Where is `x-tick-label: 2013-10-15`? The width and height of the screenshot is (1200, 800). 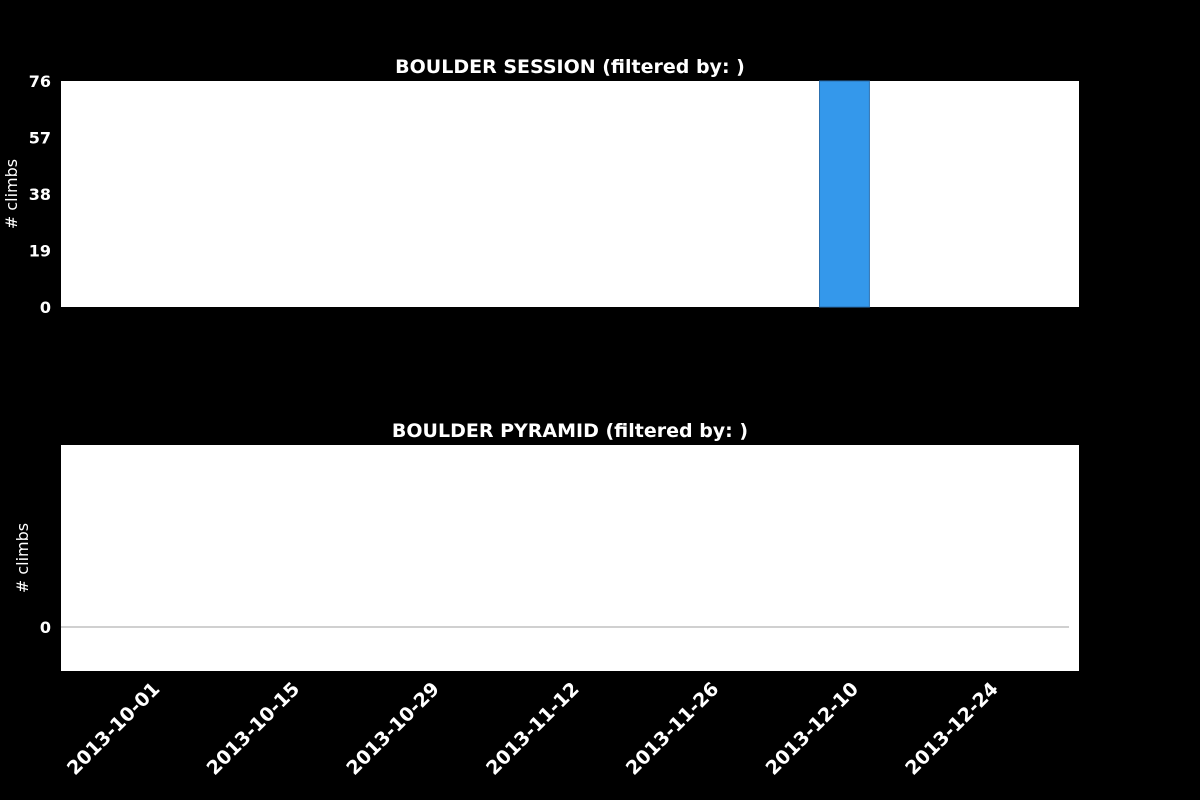 x-tick-label: 2013-10-15 is located at coordinates (254, 729).